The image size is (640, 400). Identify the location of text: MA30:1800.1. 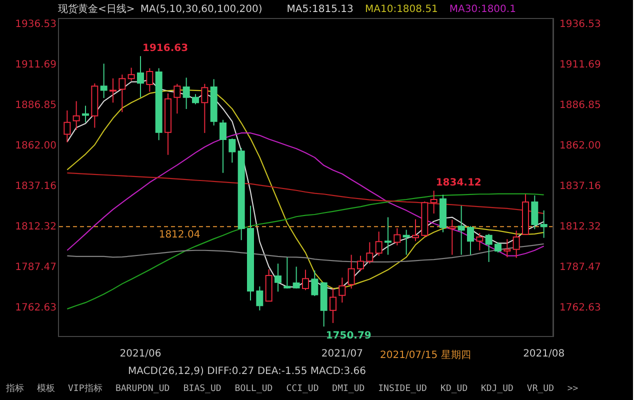
(482, 9).